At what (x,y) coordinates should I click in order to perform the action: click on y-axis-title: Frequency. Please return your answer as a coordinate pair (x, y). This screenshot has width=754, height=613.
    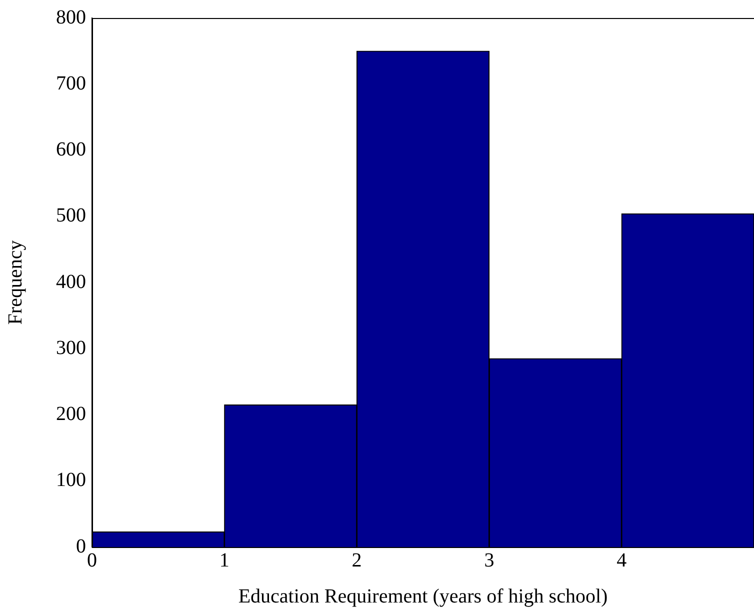
    Looking at the image, I should click on (15, 282).